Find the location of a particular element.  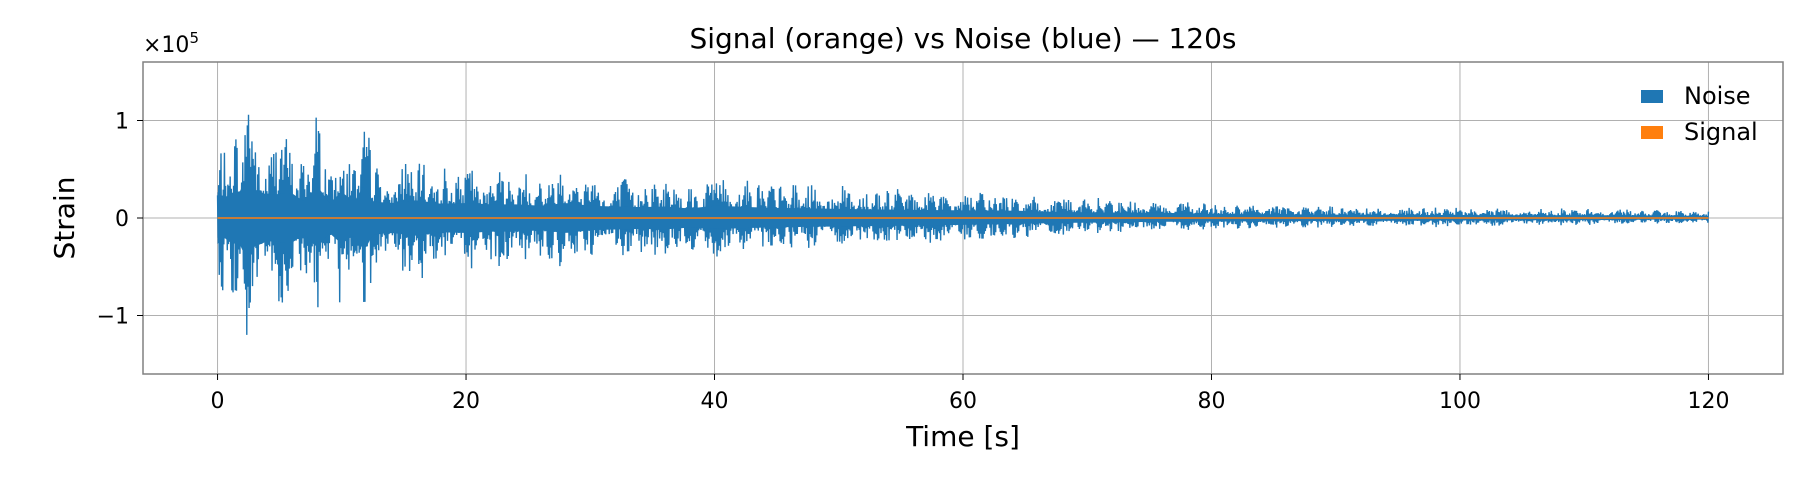

chart-title: Signal (orange) vs Noise (blue) — 120s is located at coordinates (962, 38).